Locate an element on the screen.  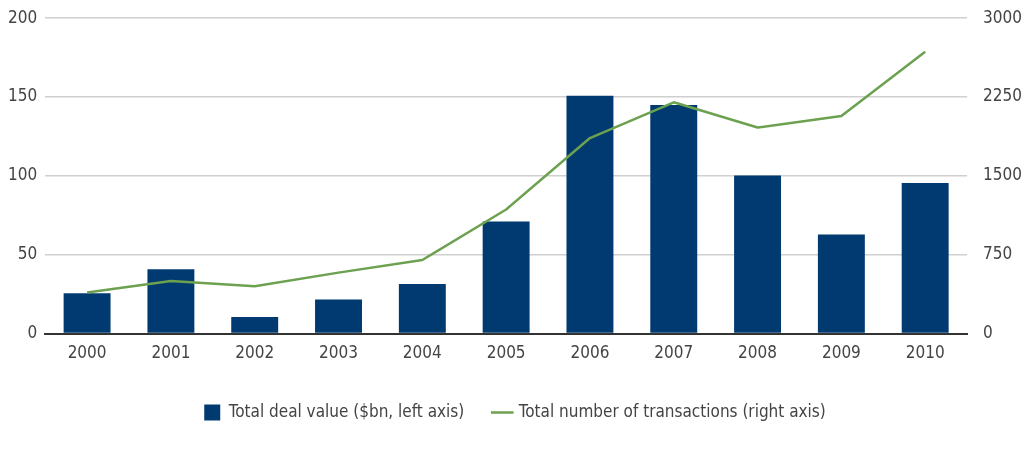
x-tick-label: 2010 is located at coordinates (925, 352).